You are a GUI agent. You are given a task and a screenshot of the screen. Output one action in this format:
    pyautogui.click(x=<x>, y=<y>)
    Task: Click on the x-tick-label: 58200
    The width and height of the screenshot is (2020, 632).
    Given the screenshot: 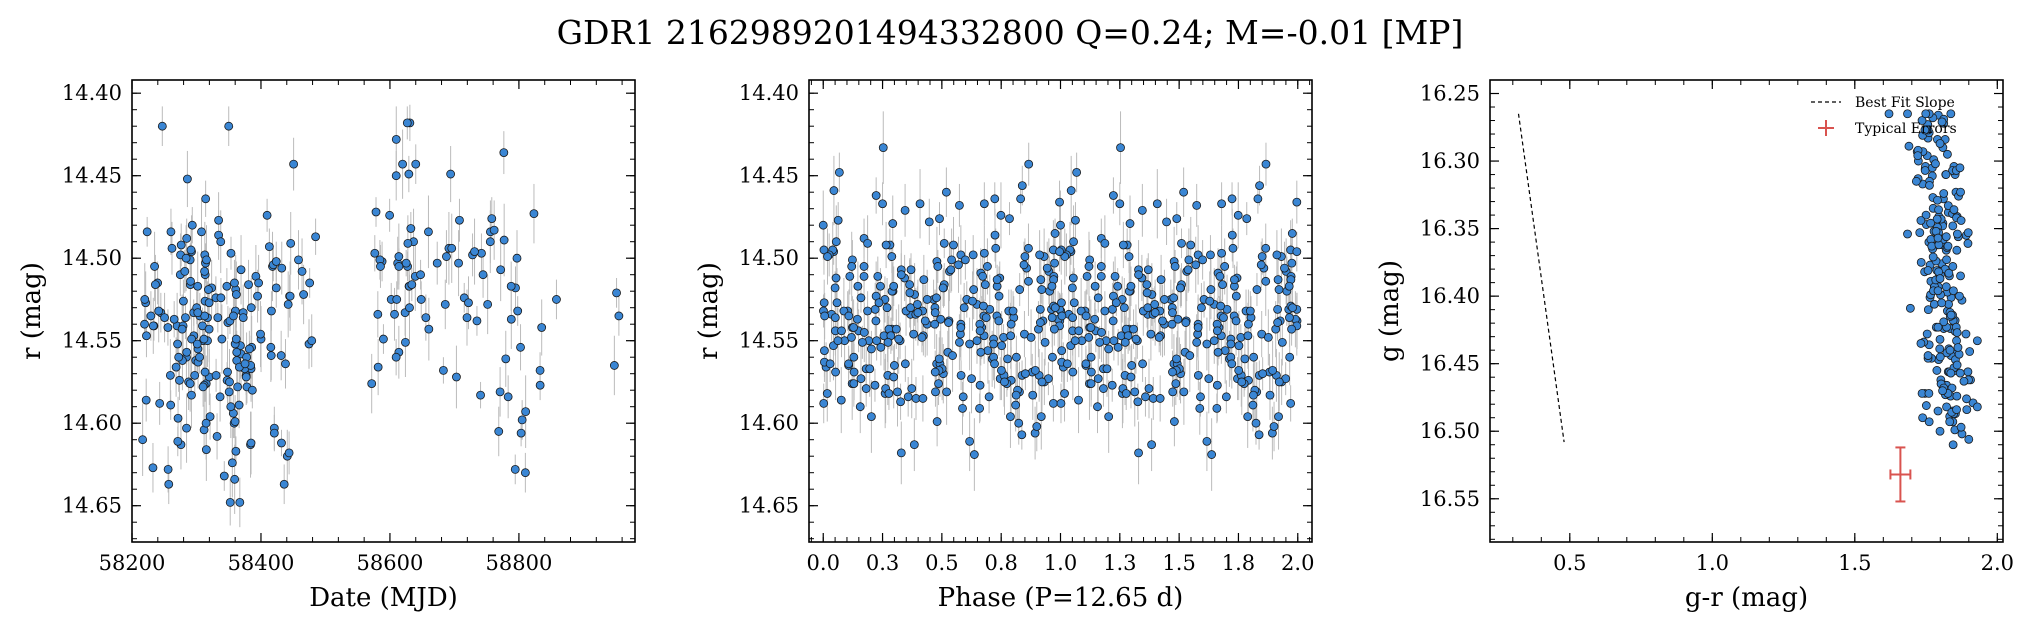 What is the action you would take?
    pyautogui.click(x=132, y=563)
    